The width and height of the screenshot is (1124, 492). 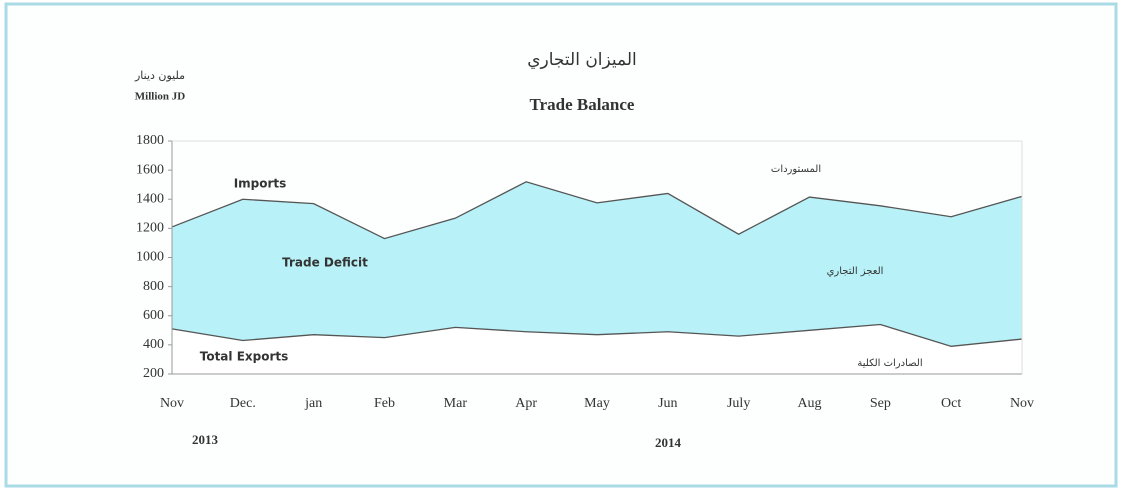 What do you see at coordinates (150, 228) in the screenshot?
I see `y-tick-label: 1200` at bounding box center [150, 228].